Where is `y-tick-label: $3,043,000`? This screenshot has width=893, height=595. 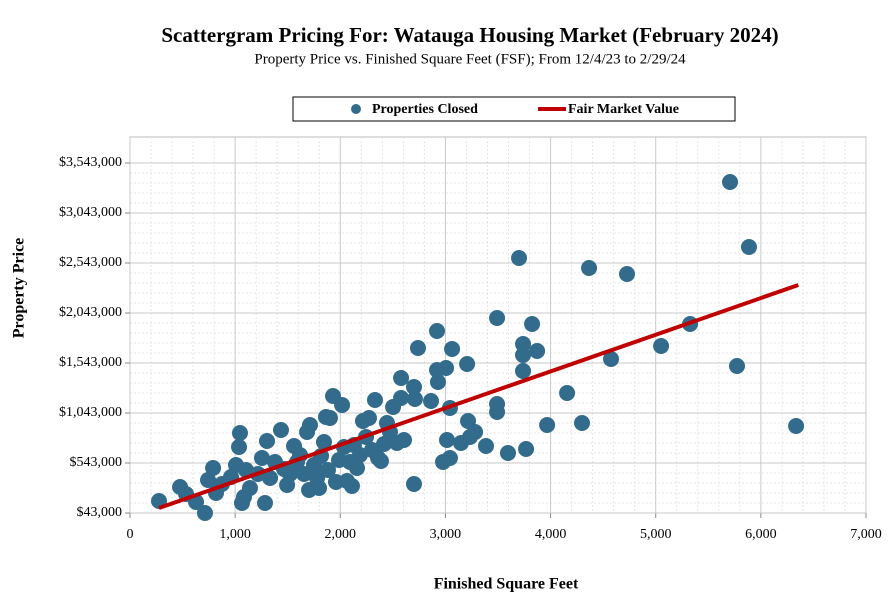 y-tick-label: $3,043,000 is located at coordinates (90, 212).